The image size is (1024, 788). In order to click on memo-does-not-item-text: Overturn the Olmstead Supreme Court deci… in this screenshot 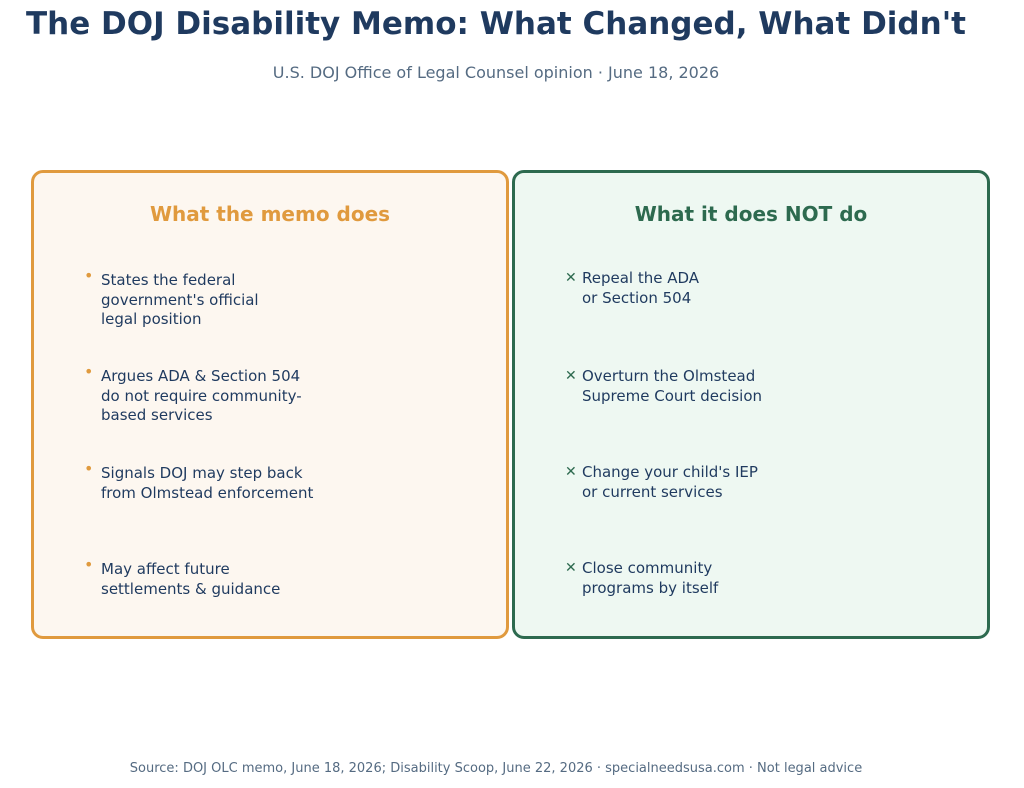, I will do `click(672, 386)`.